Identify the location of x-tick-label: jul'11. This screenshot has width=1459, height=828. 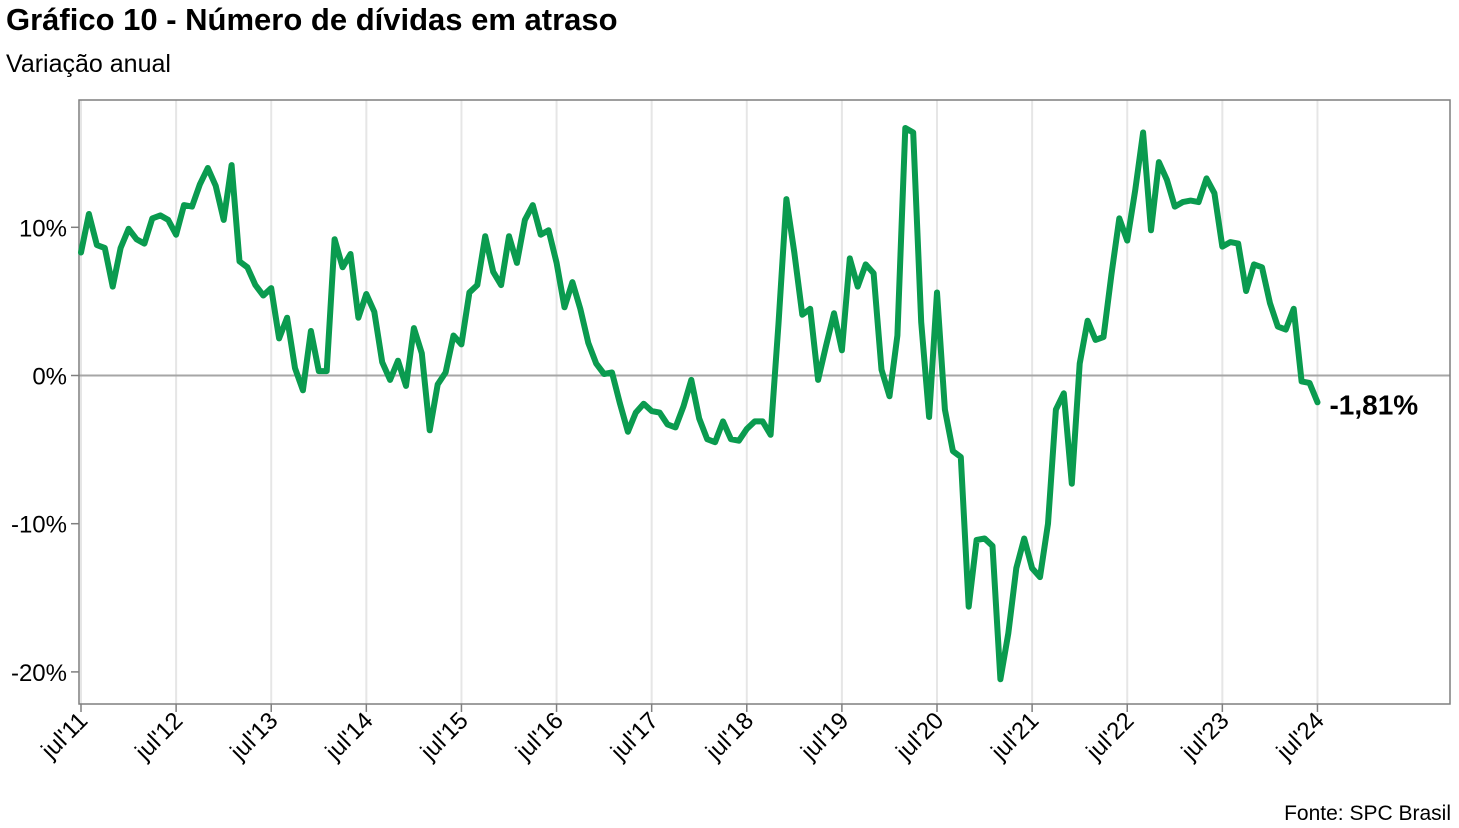
(65, 736).